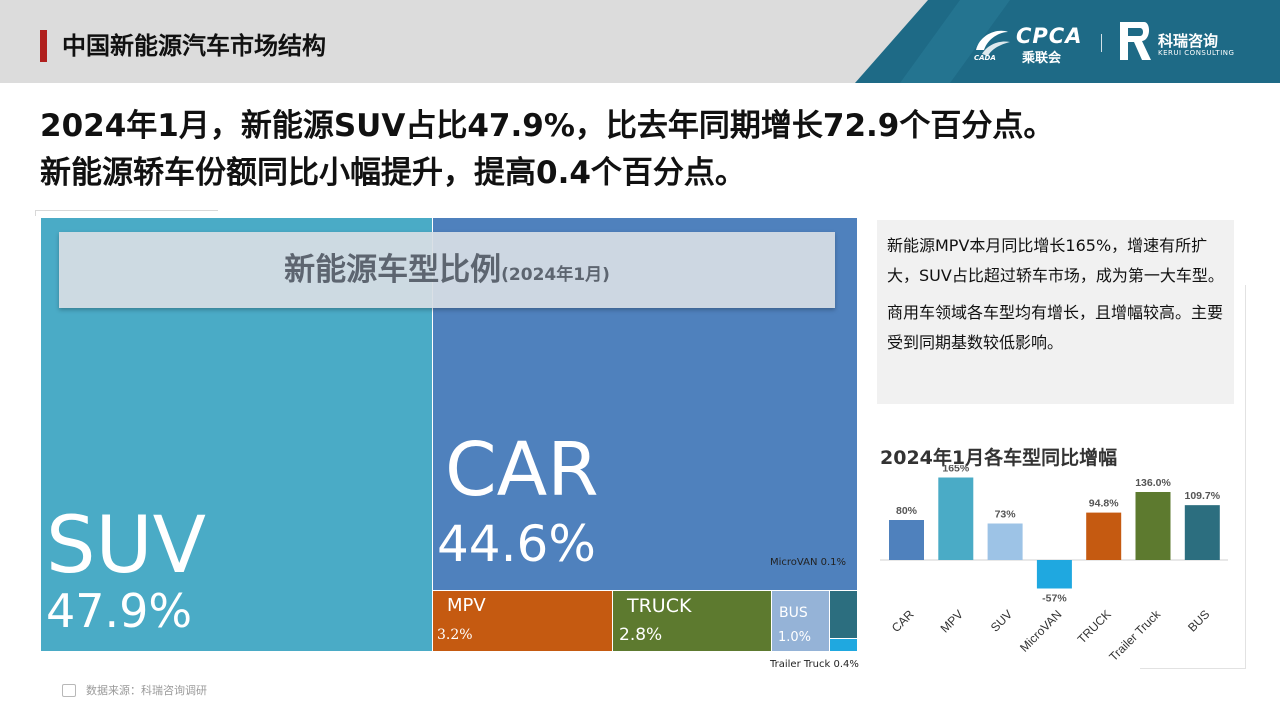  What do you see at coordinates (1054, 574) in the screenshot?
I see `bar-microvan` at bounding box center [1054, 574].